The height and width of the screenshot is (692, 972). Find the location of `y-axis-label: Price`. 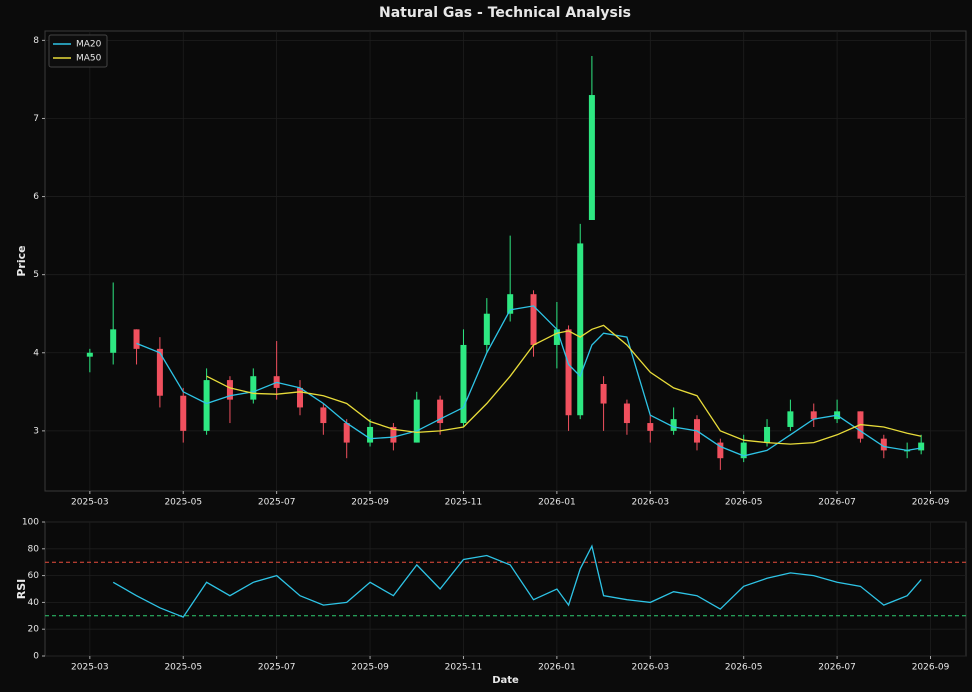

y-axis-label: Price is located at coordinates (21, 260).